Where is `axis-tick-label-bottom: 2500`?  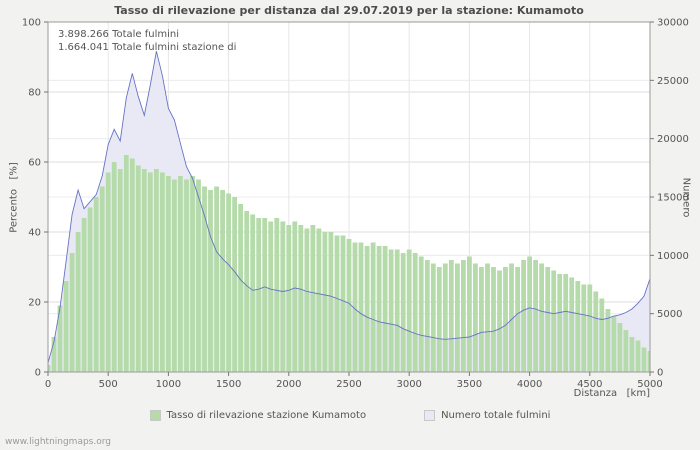 axis-tick-label-bottom: 2500 is located at coordinates (348, 384).